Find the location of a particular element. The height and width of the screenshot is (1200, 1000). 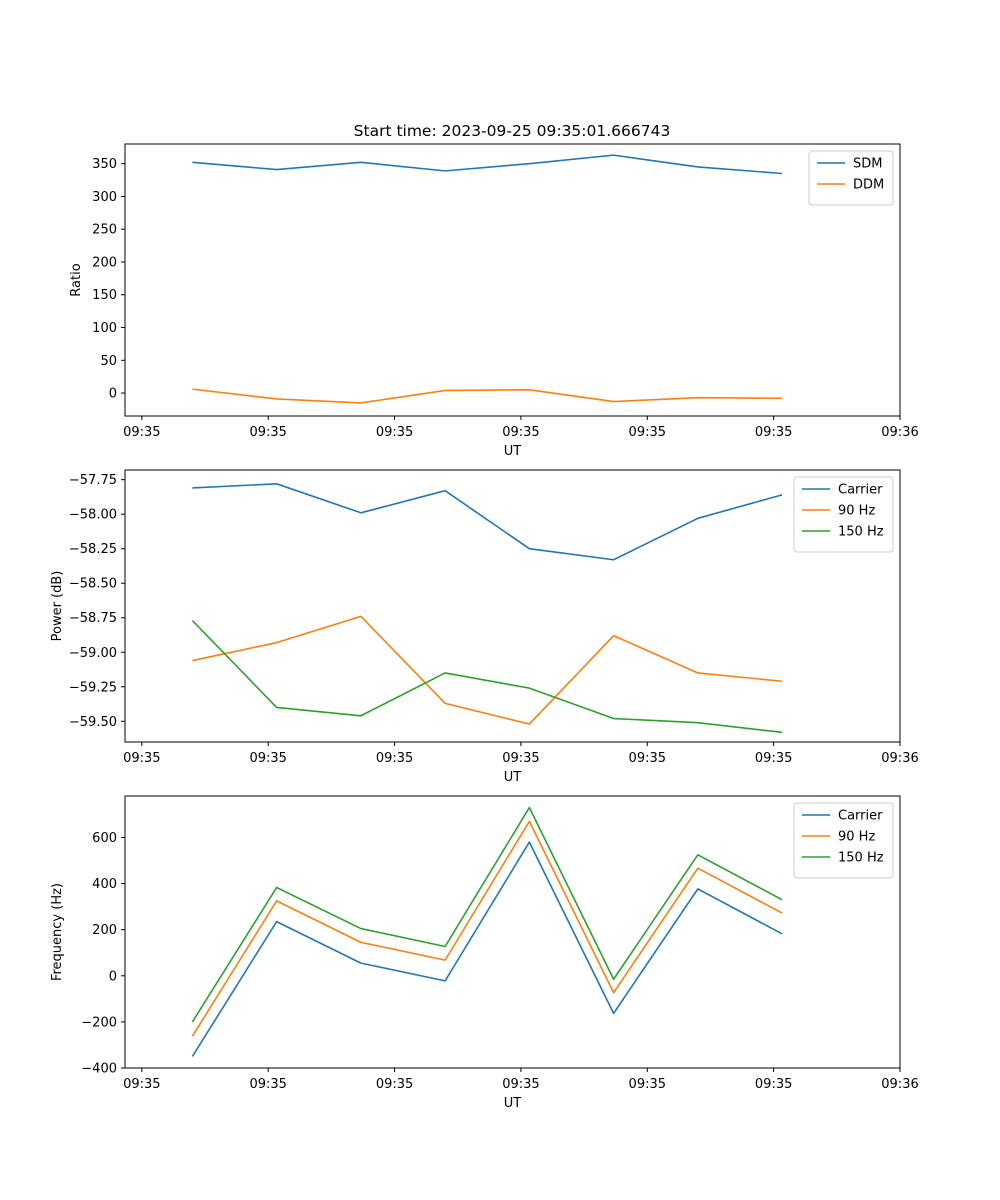

ratio-series-sdm is located at coordinates (487, 164).